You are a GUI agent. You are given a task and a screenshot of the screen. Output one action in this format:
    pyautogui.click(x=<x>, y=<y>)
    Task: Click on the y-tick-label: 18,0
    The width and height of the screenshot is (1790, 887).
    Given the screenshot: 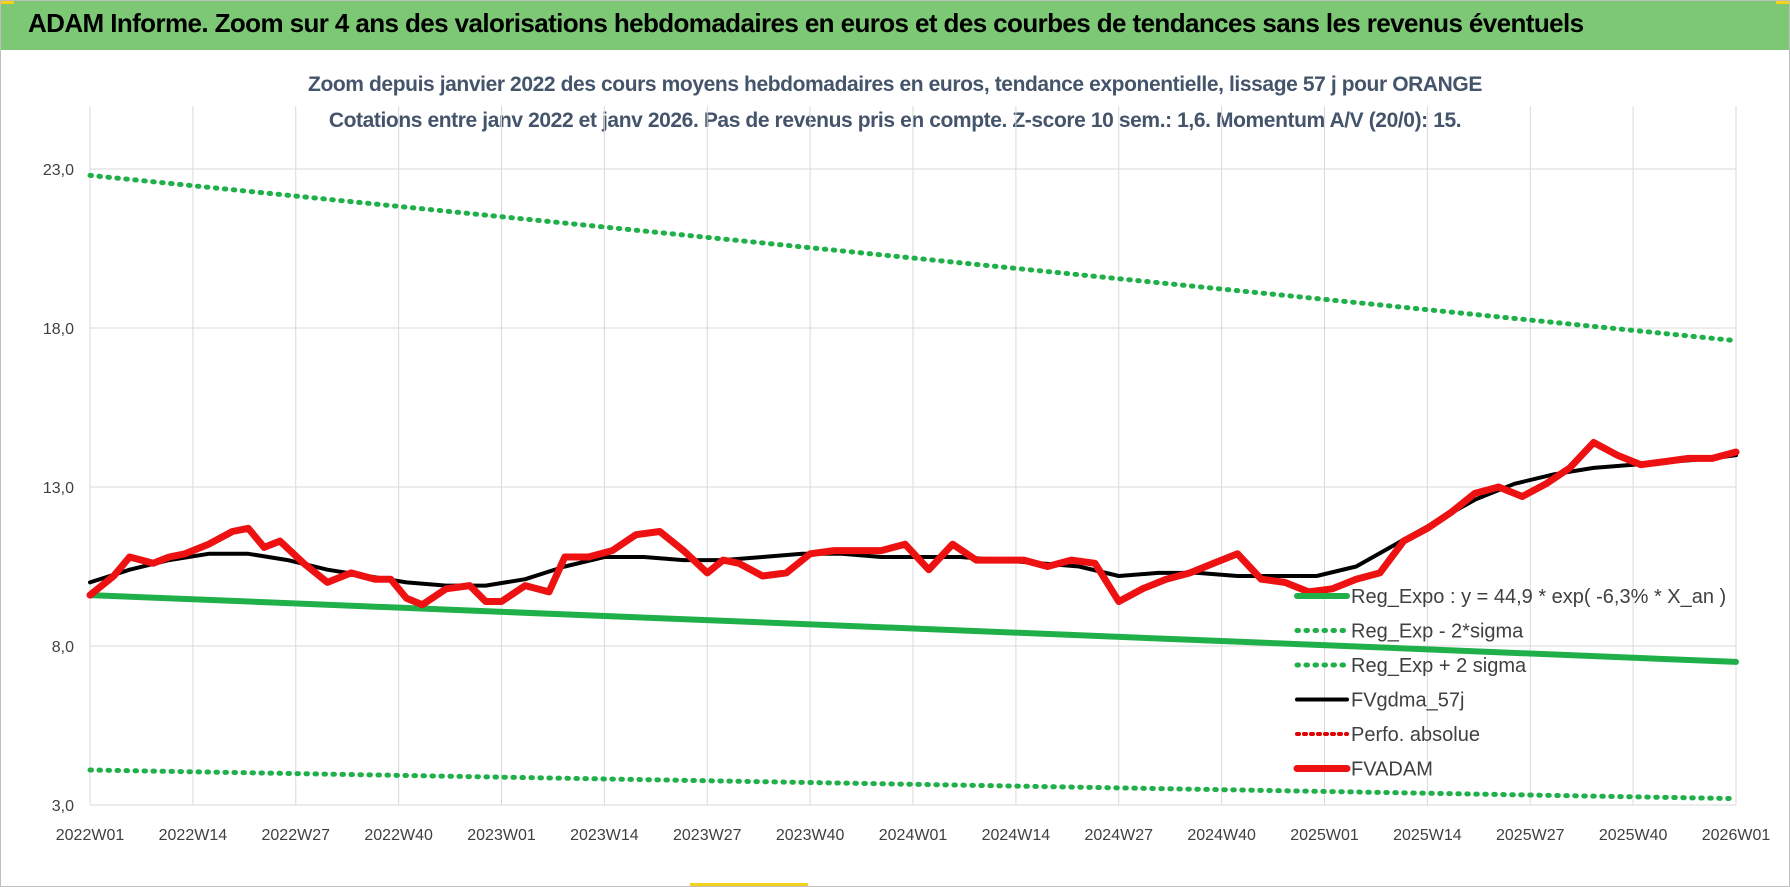 What is the action you would take?
    pyautogui.click(x=58, y=329)
    